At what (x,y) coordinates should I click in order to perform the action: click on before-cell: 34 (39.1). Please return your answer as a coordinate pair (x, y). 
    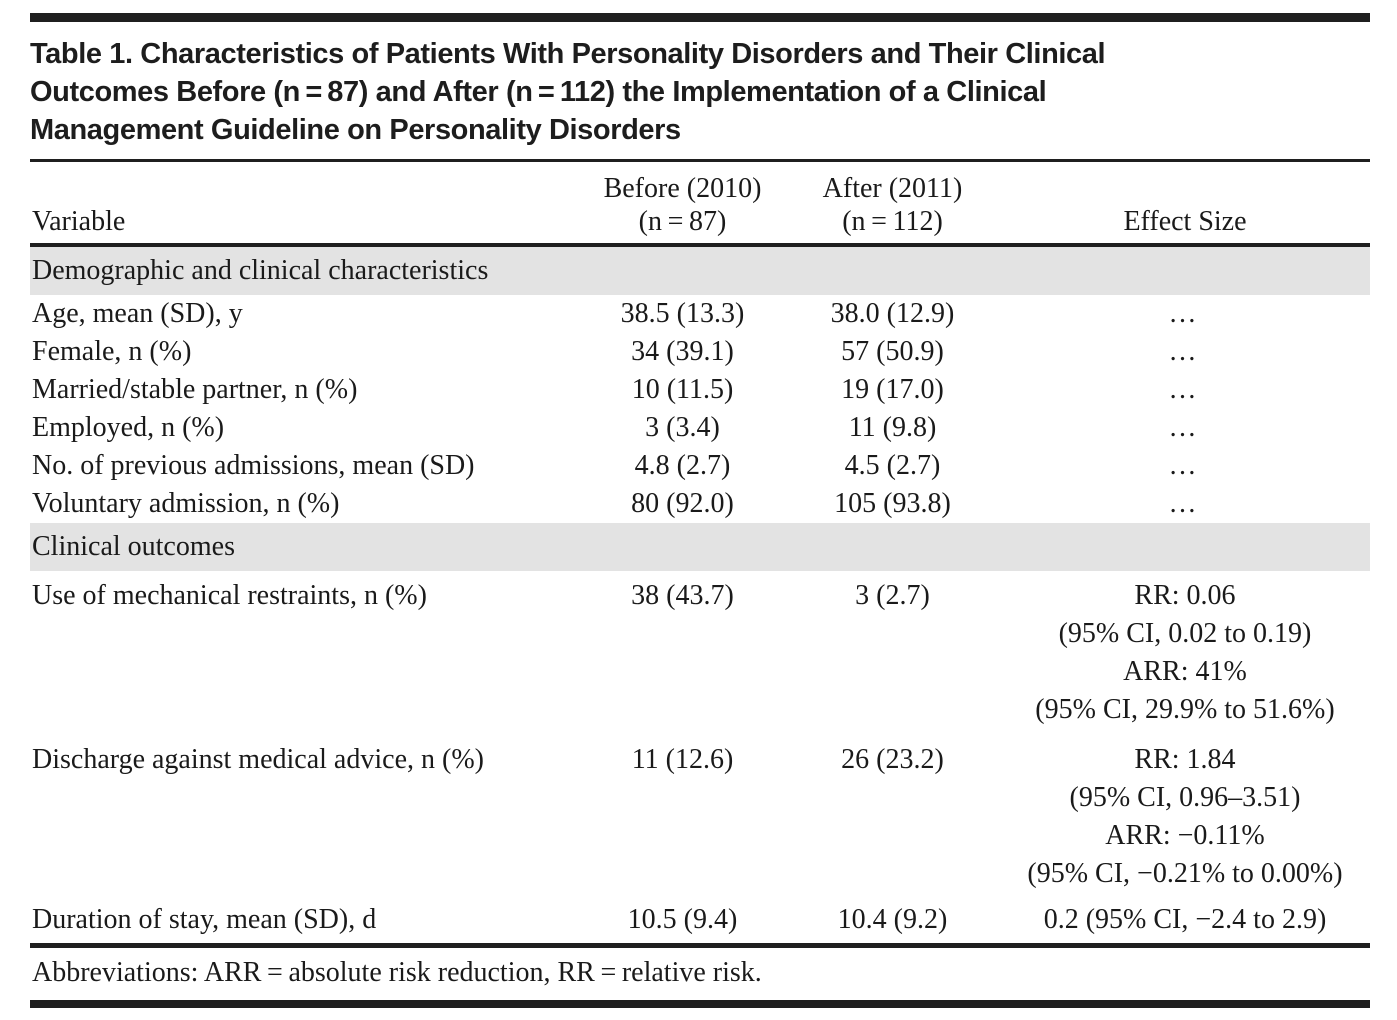
    Looking at the image, I should click on (682, 351).